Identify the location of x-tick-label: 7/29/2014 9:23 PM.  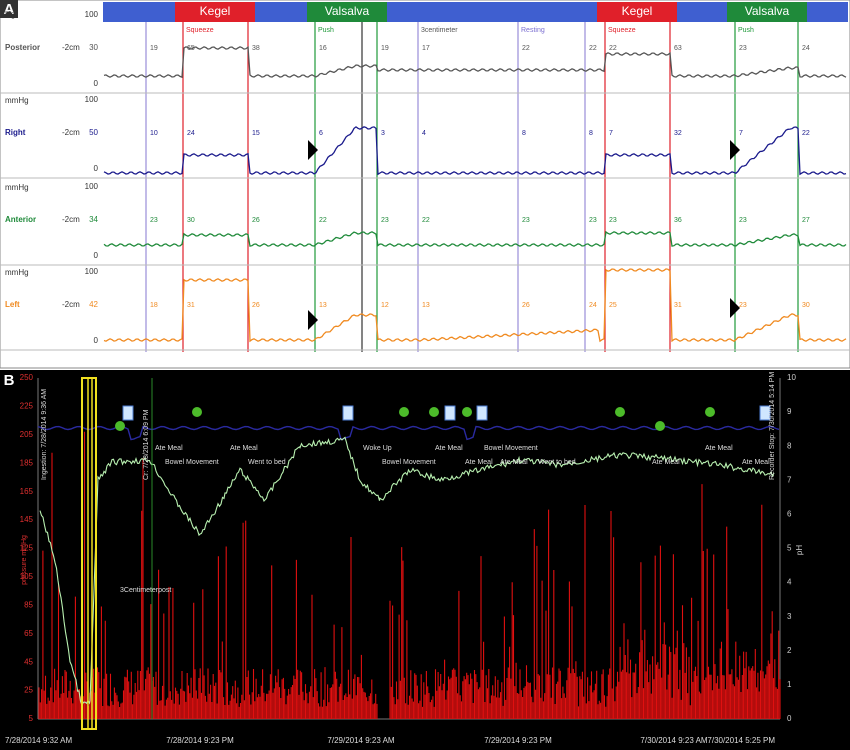
(518, 740).